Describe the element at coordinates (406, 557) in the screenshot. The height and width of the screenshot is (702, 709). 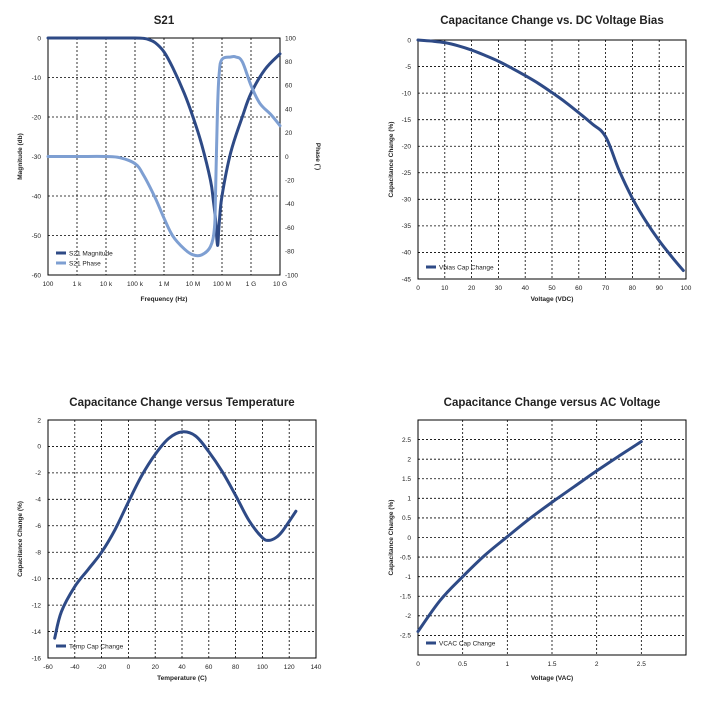
I see `y-tick-label: -0.5` at that location.